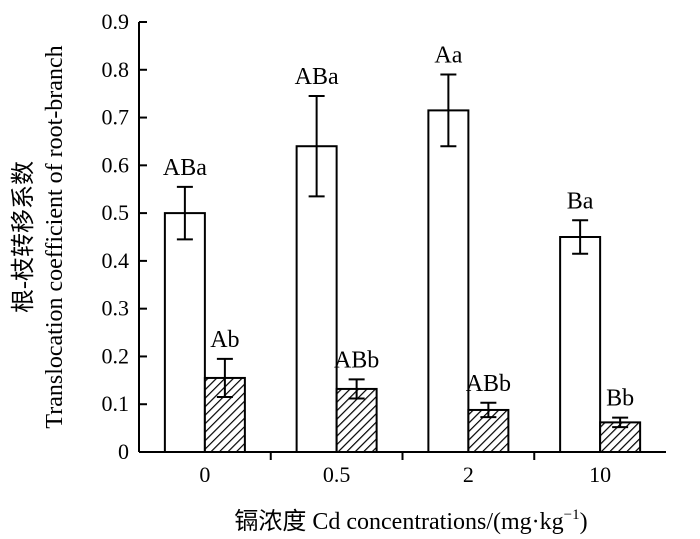 This screenshot has width=700, height=539. I want to click on x-tick-label: 2, so click(468, 474).